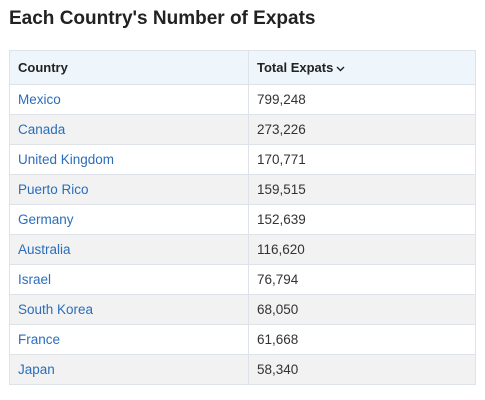 The height and width of the screenshot is (400, 485). I want to click on expats-cell: 159,515, so click(362, 189).